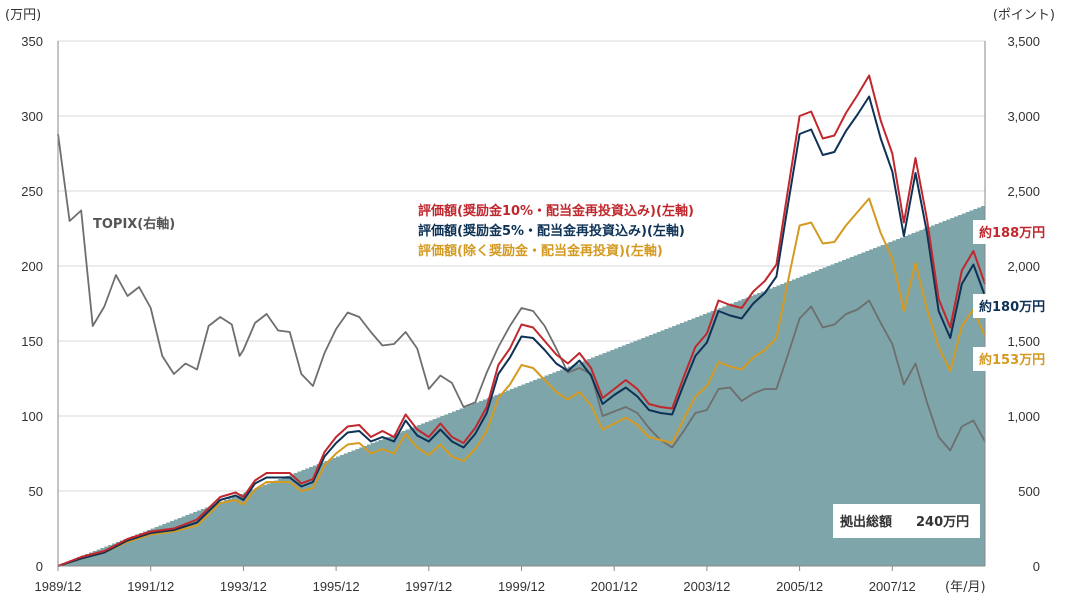  I want to click on x-tick-label: 1995/12, so click(336, 586).